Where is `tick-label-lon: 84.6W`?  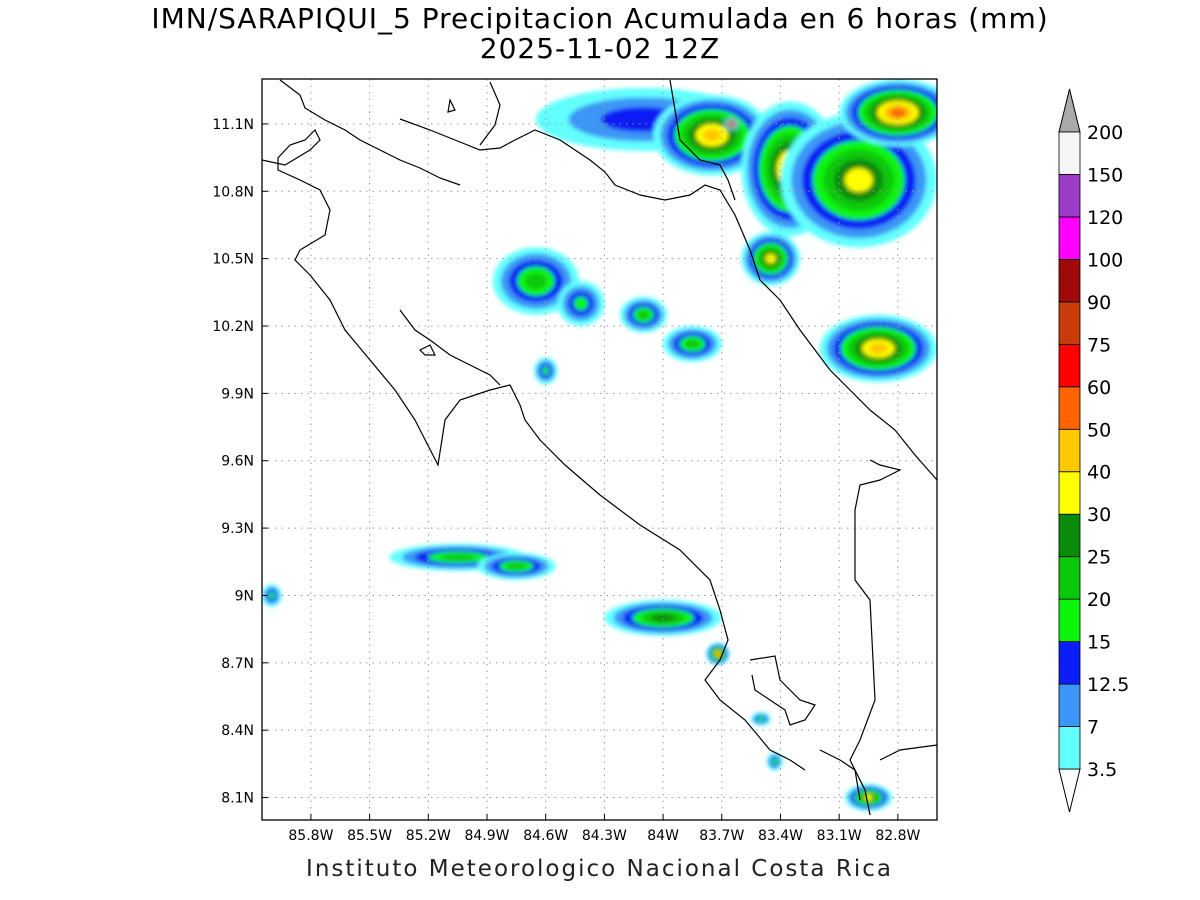
tick-label-lon: 84.6W is located at coordinates (545, 836).